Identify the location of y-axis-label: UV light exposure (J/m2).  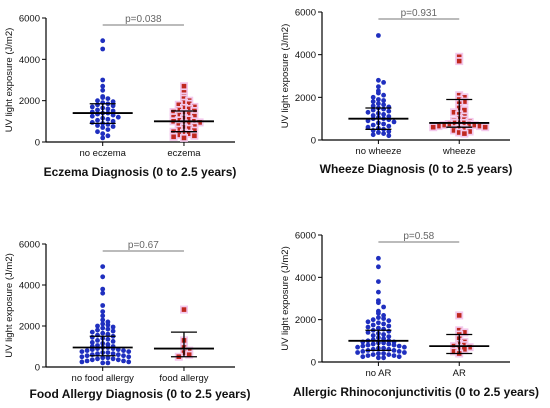
(285, 298).